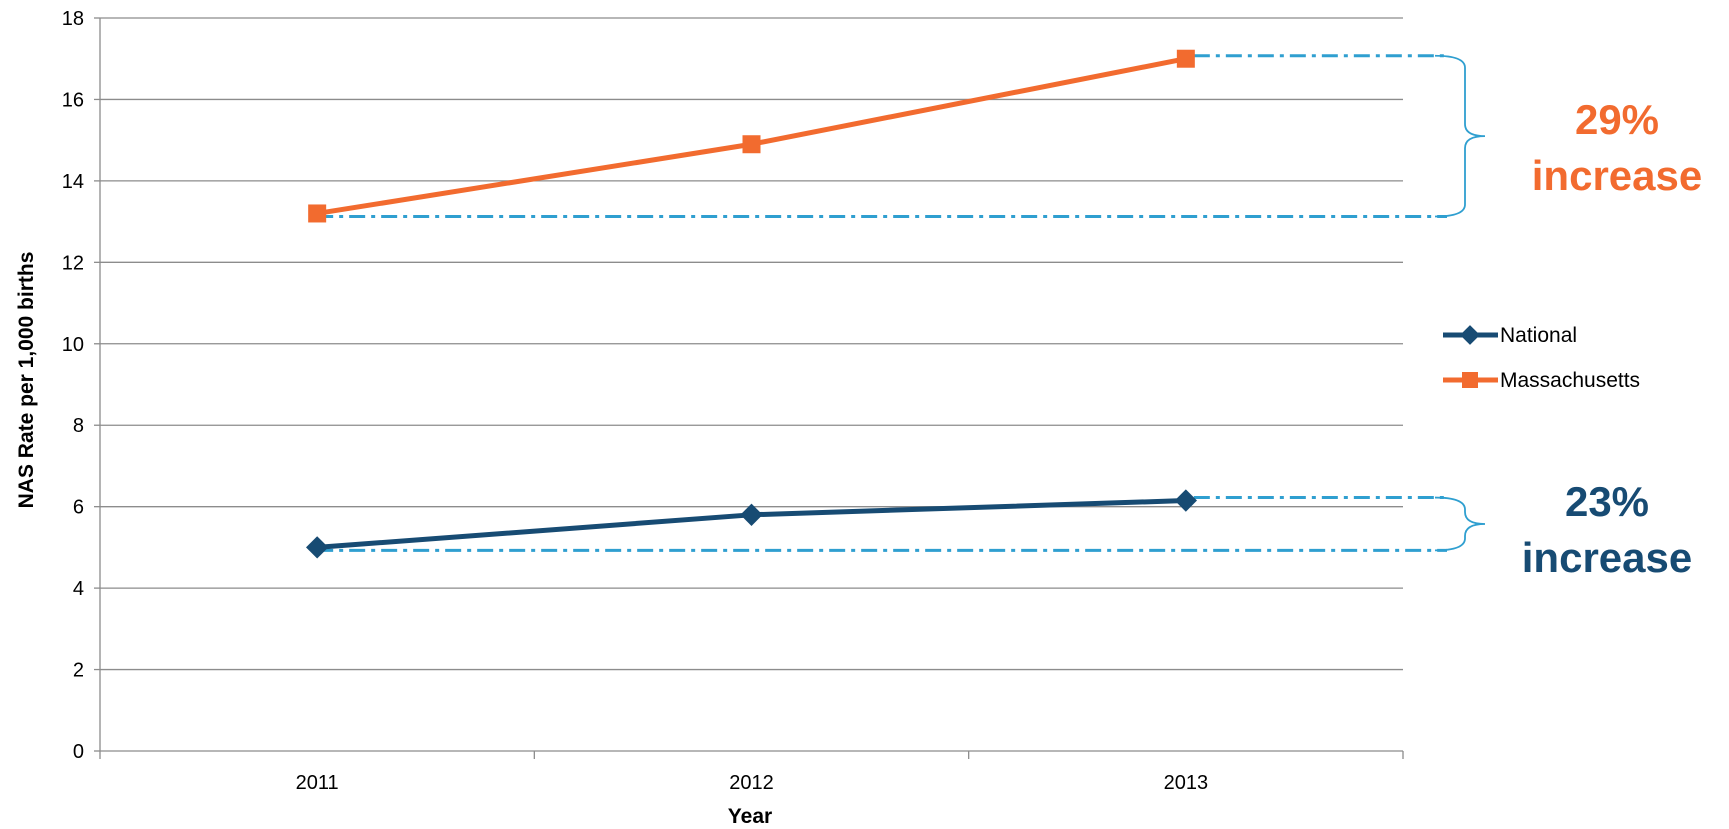  What do you see at coordinates (73, 385) in the screenshot?
I see `y-tick-labels: 0 2 4 6 8 10 12 14 16 18` at bounding box center [73, 385].